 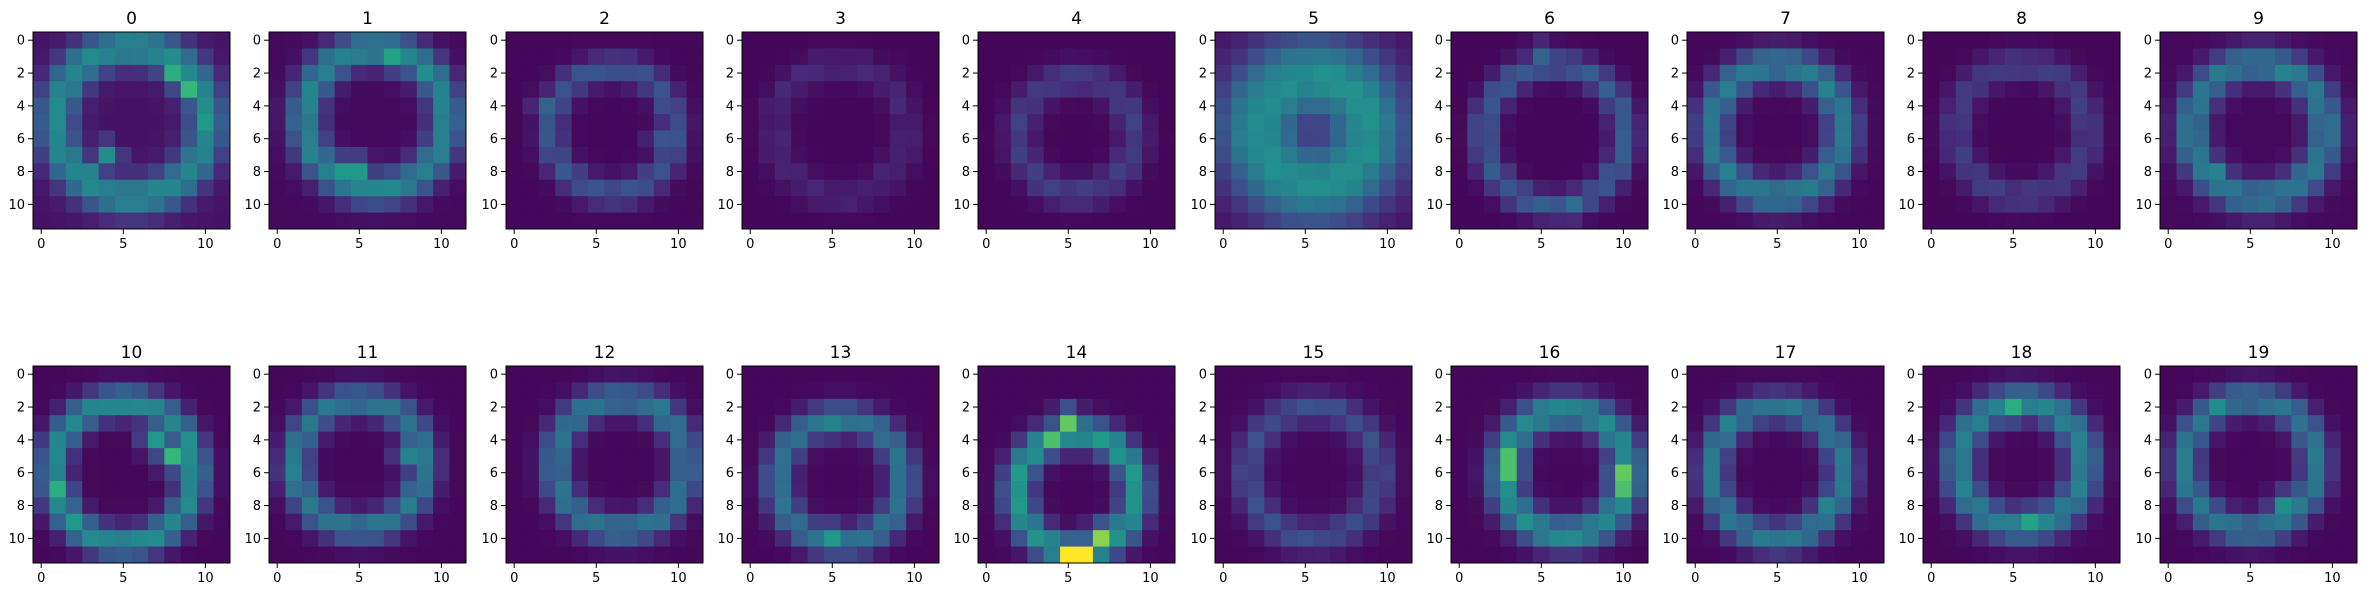 I want to click on y-tick-label: 4, so click(x=2148, y=440).